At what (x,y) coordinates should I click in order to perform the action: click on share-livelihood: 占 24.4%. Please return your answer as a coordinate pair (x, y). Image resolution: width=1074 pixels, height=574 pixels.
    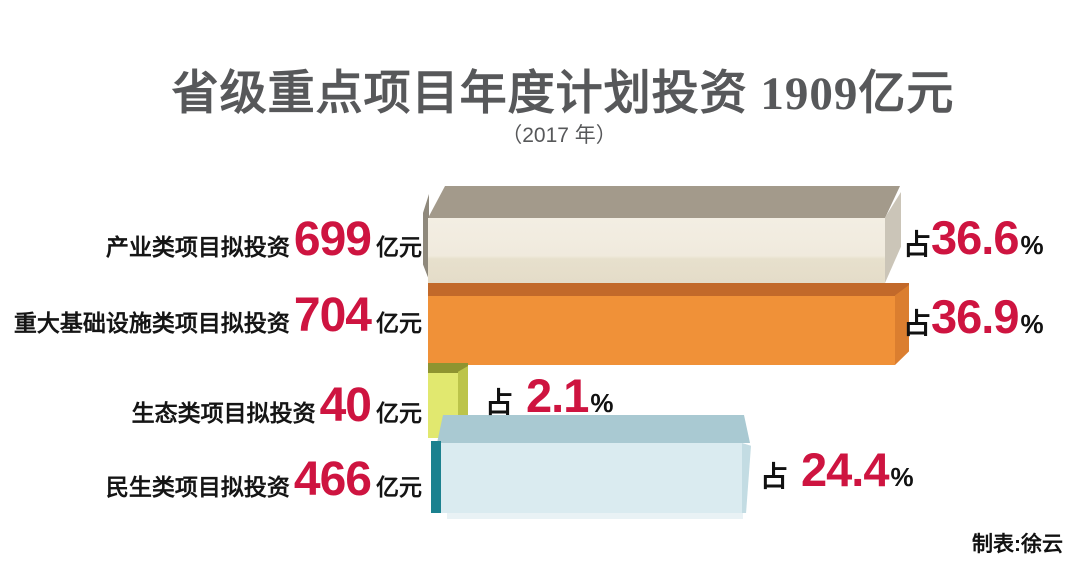
    Looking at the image, I should click on (837, 469).